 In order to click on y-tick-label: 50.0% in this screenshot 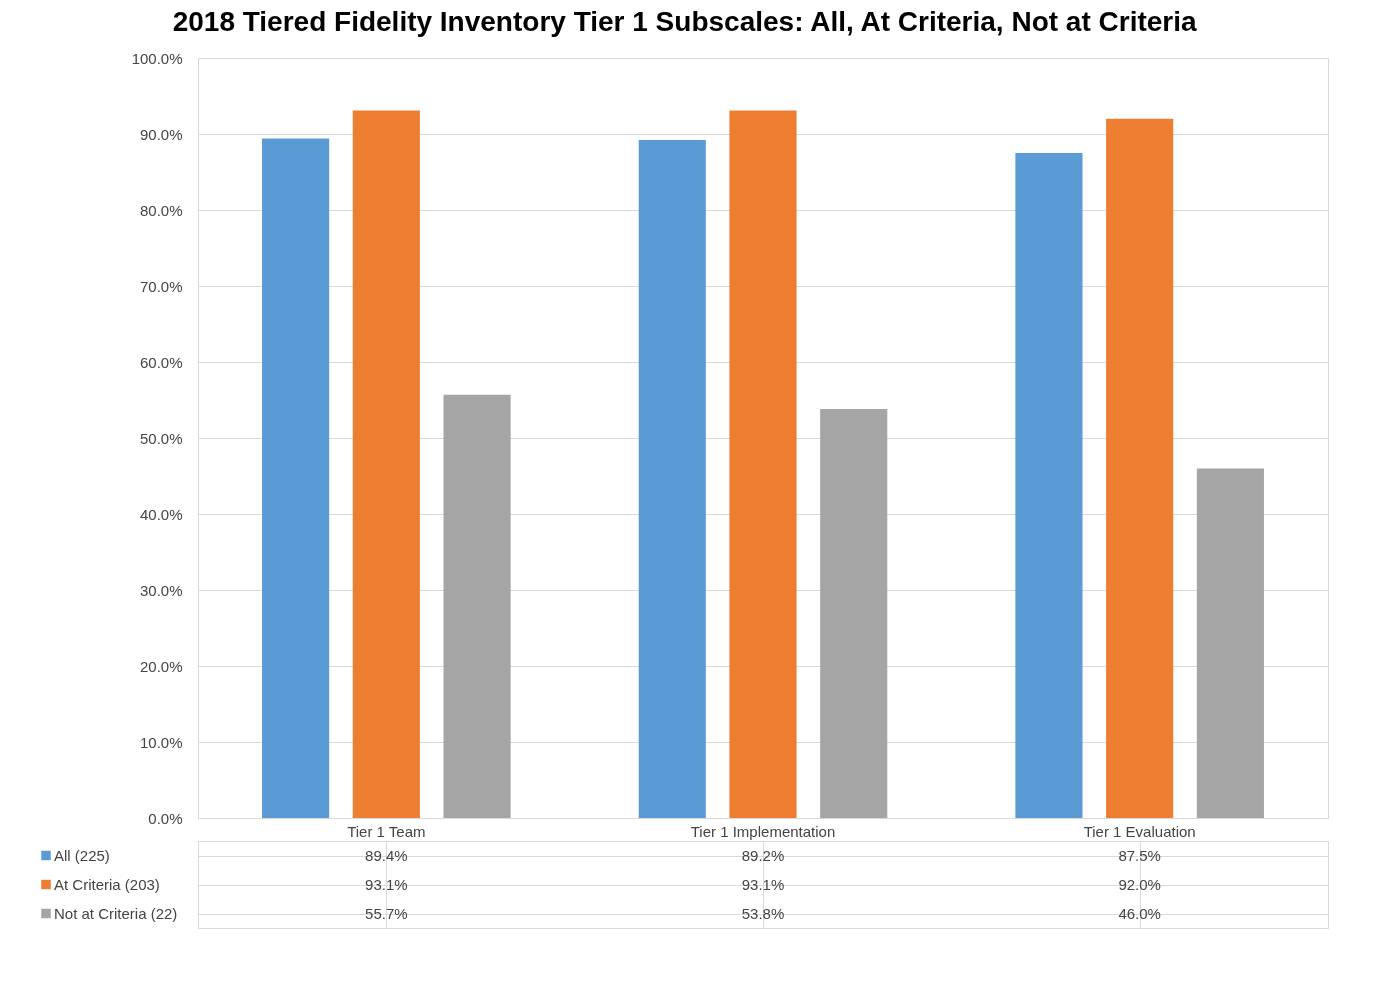, I will do `click(161, 438)`.